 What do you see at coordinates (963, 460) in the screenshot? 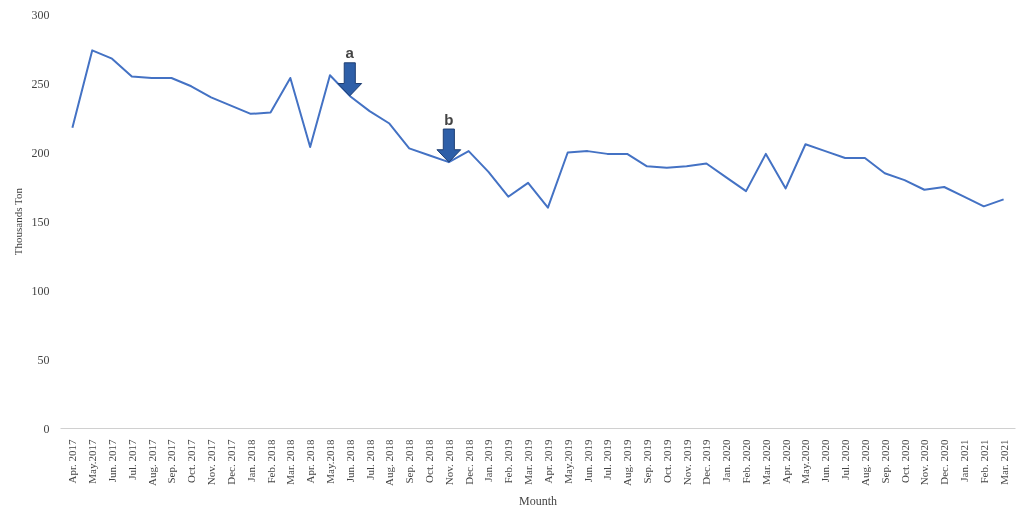
I see `x-tick-label: Jan. 2021` at bounding box center [963, 460].